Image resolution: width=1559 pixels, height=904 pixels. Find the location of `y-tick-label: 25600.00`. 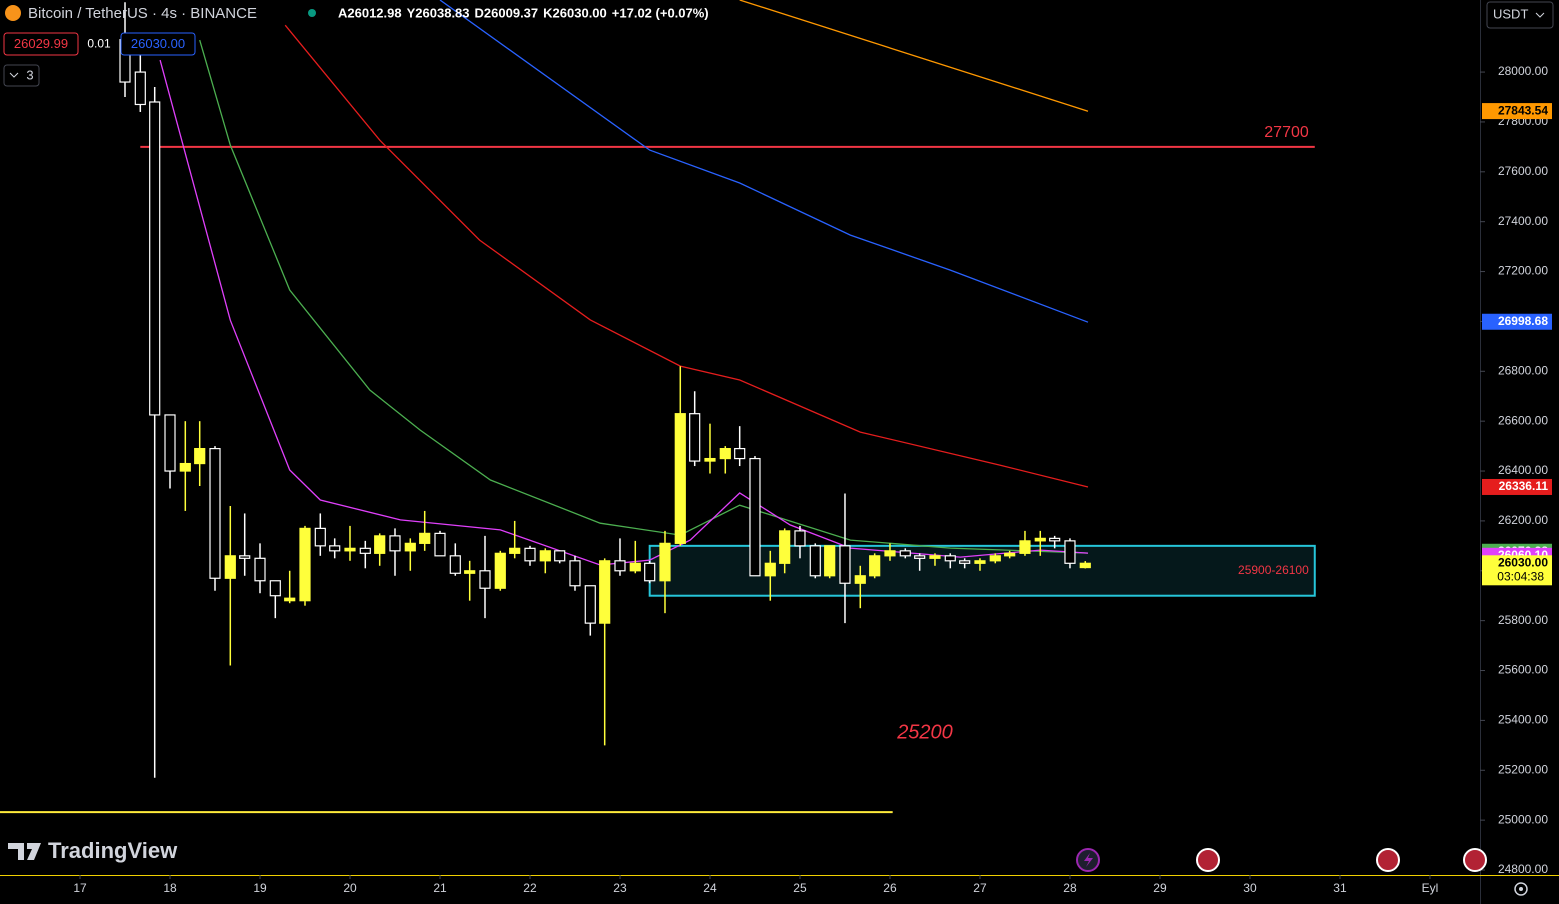

y-tick-label: 25600.00 is located at coordinates (1523, 670).